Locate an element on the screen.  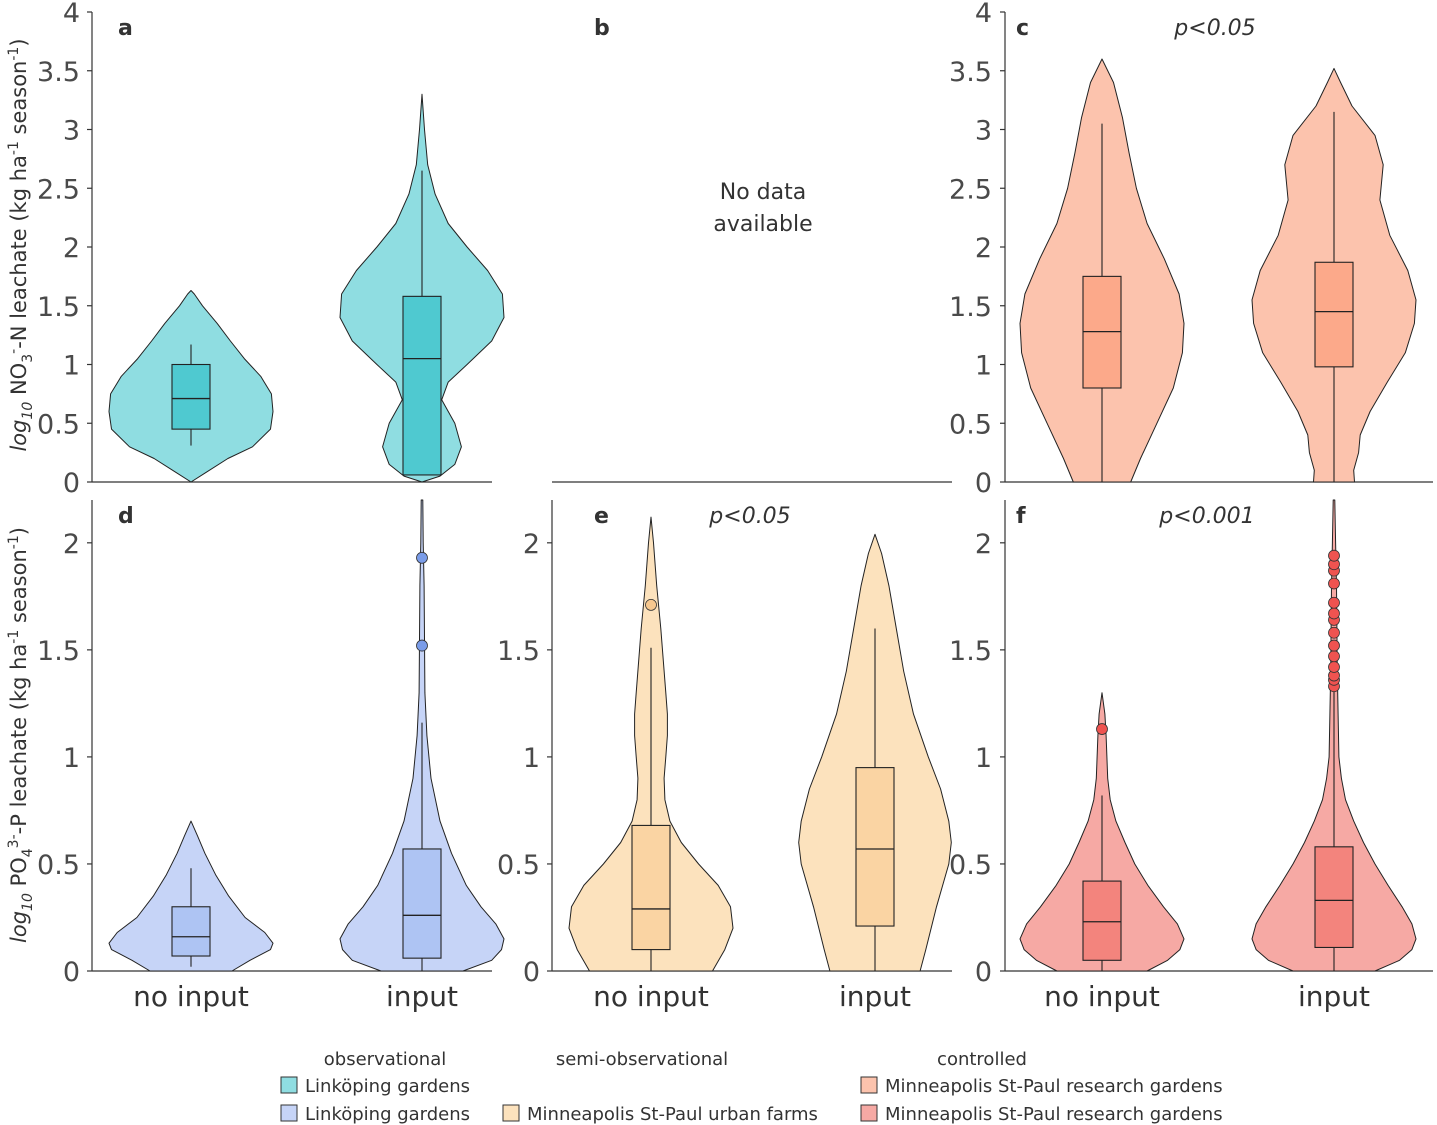
legend-item-label: Minneapolis St-Paul urban farms is located at coordinates (672, 1114).